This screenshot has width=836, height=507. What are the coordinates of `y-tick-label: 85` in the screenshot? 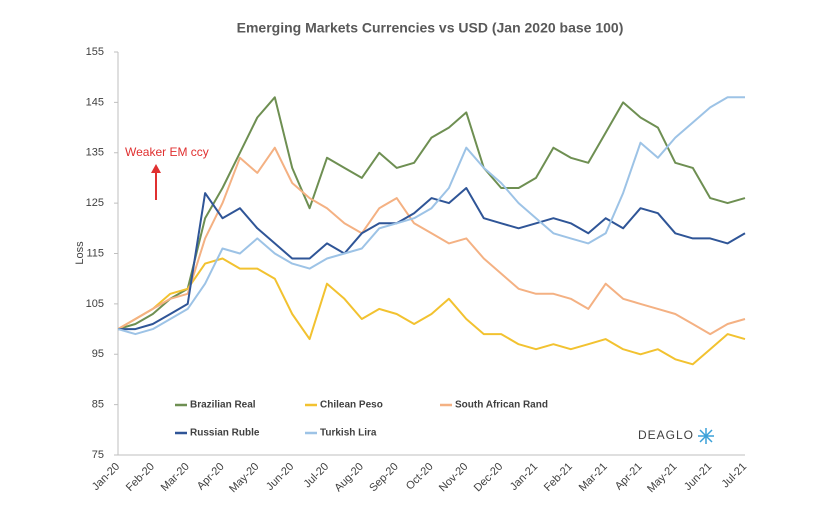 It's located at (98, 405).